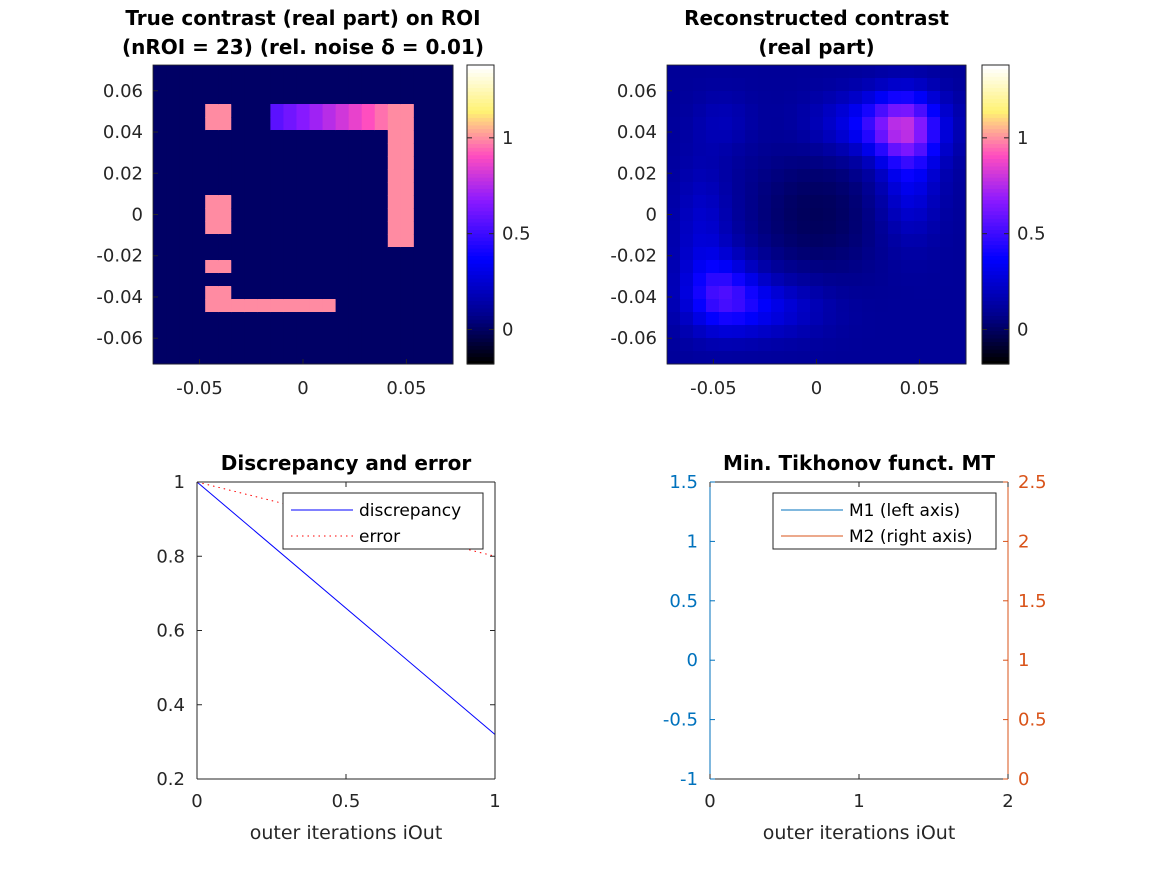  Describe the element at coordinates (816, 18) in the screenshot. I see `reconstructed-contrast-title-line: Reconstructed contrast` at that location.